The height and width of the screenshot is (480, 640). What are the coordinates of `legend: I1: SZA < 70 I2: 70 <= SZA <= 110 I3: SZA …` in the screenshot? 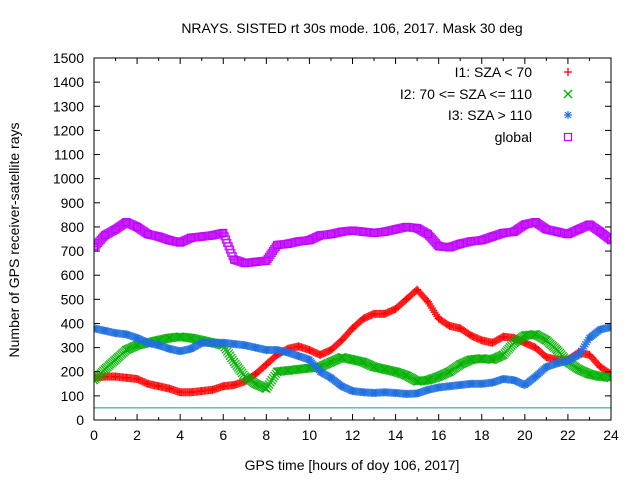 It's located at (486, 104).